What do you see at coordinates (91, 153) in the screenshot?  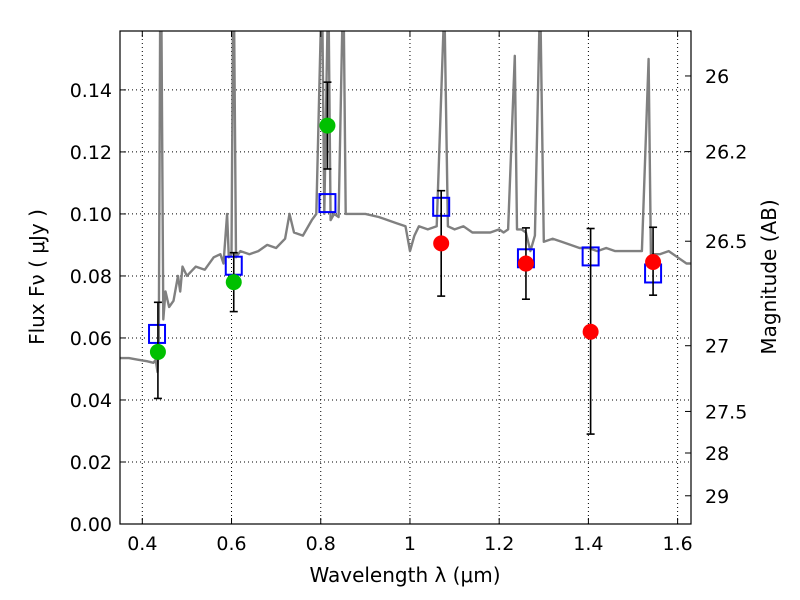 I see `y-tick-label: 0.12` at bounding box center [91, 153].